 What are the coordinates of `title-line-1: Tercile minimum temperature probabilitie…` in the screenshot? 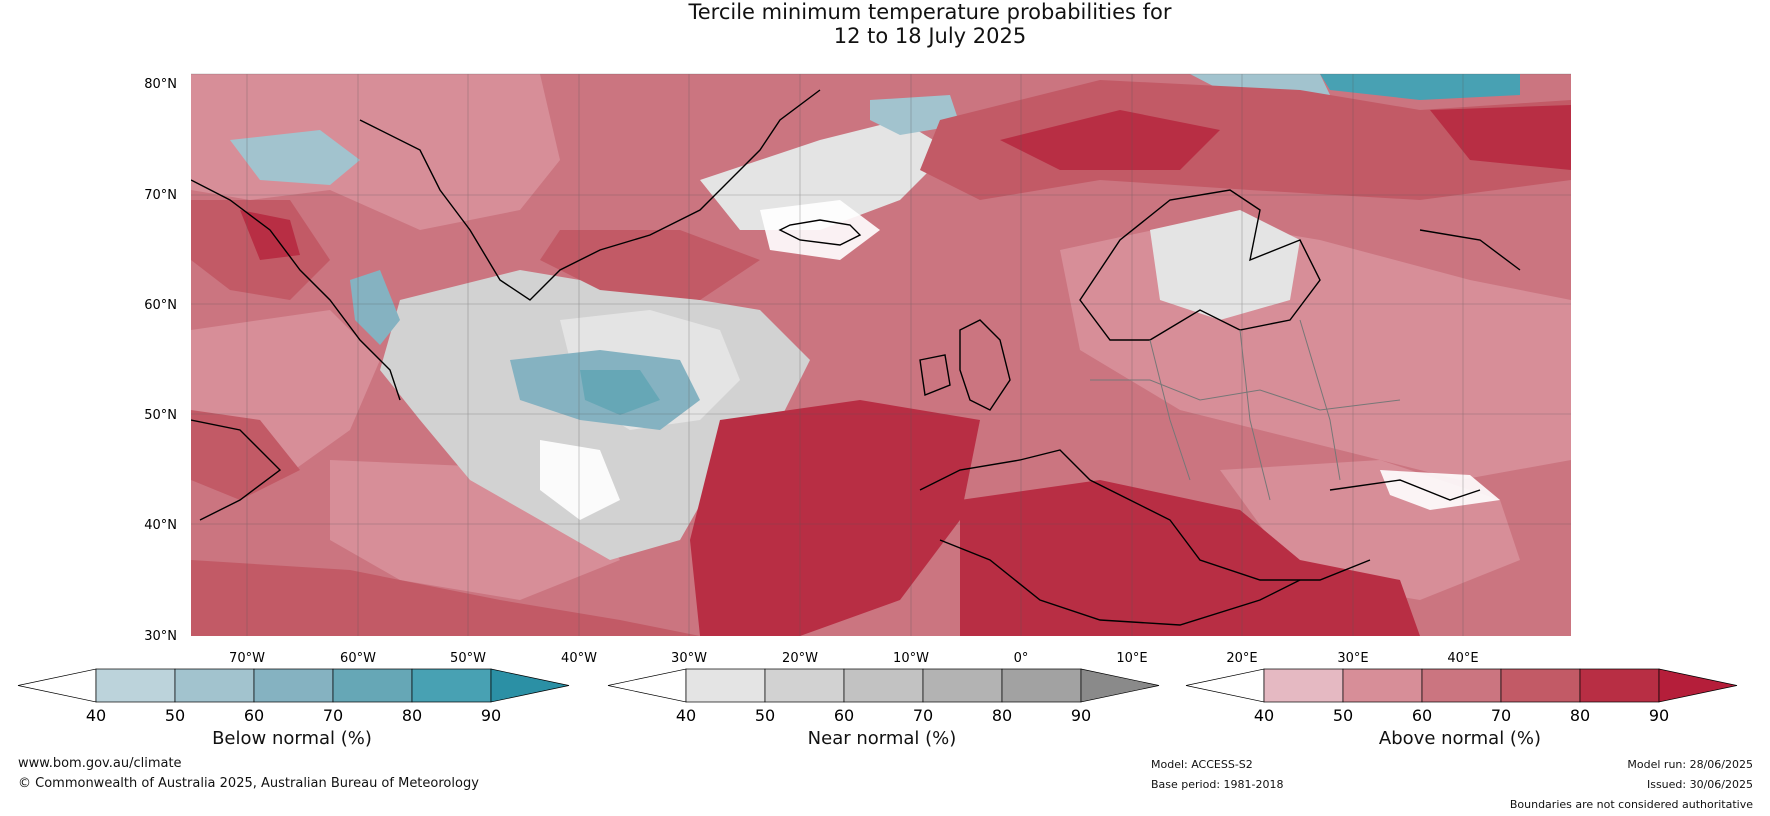 It's located at (930, 12).